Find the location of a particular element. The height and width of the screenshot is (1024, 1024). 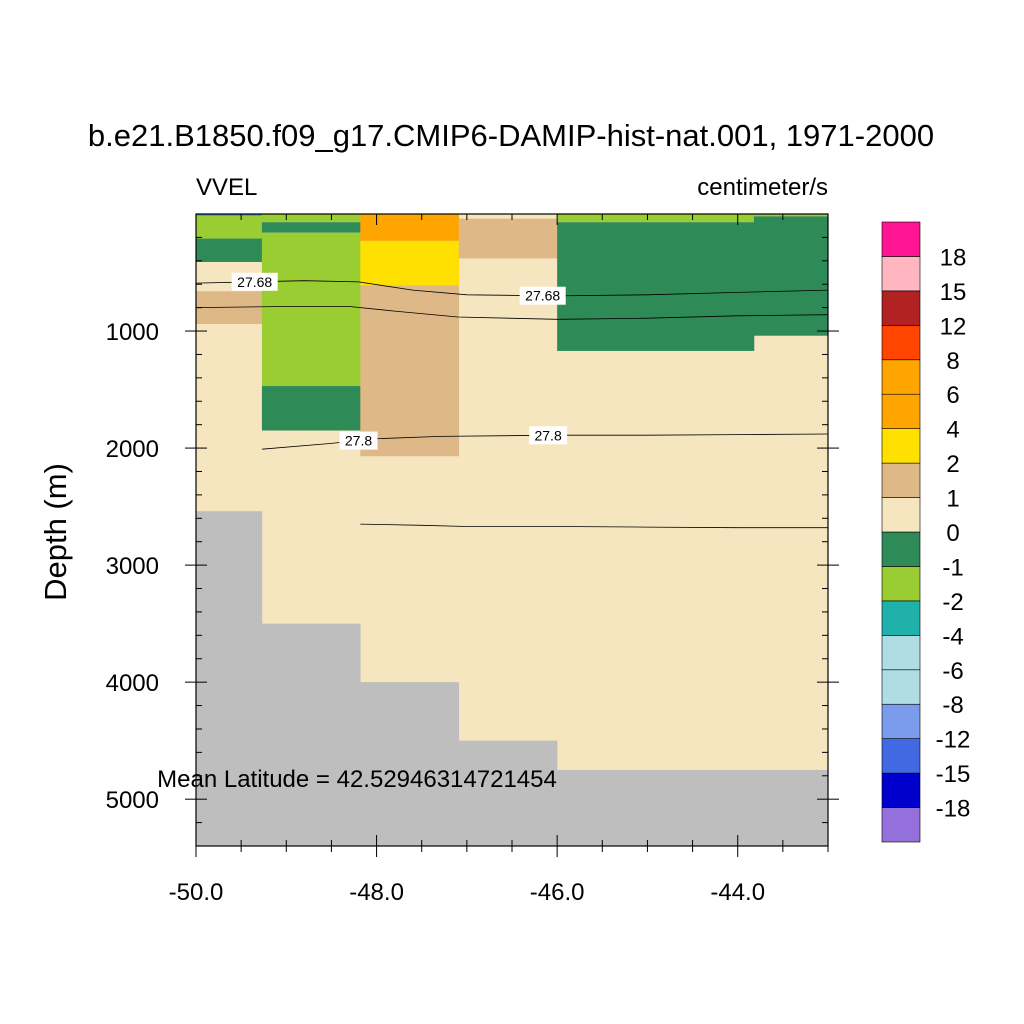

colorbar-label: 8 is located at coordinates (952, 361).